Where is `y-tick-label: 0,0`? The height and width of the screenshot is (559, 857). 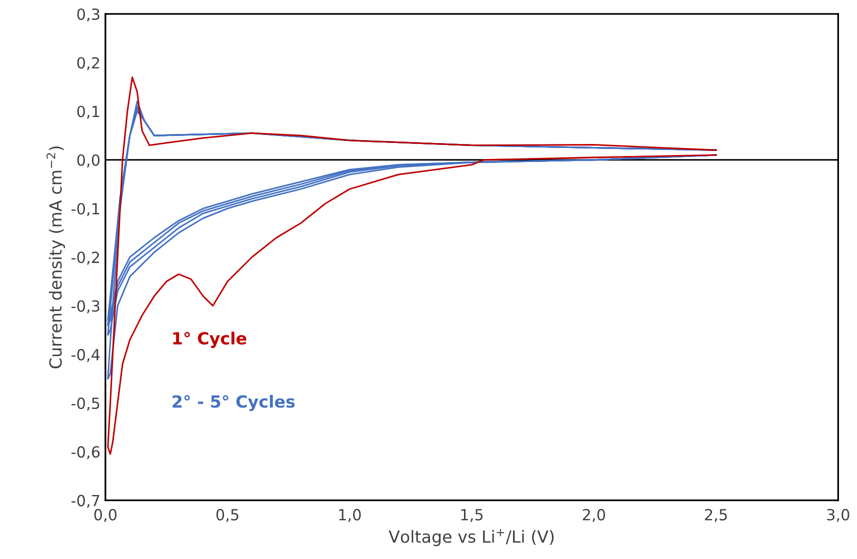
y-tick-label: 0,0 is located at coordinates (88, 161).